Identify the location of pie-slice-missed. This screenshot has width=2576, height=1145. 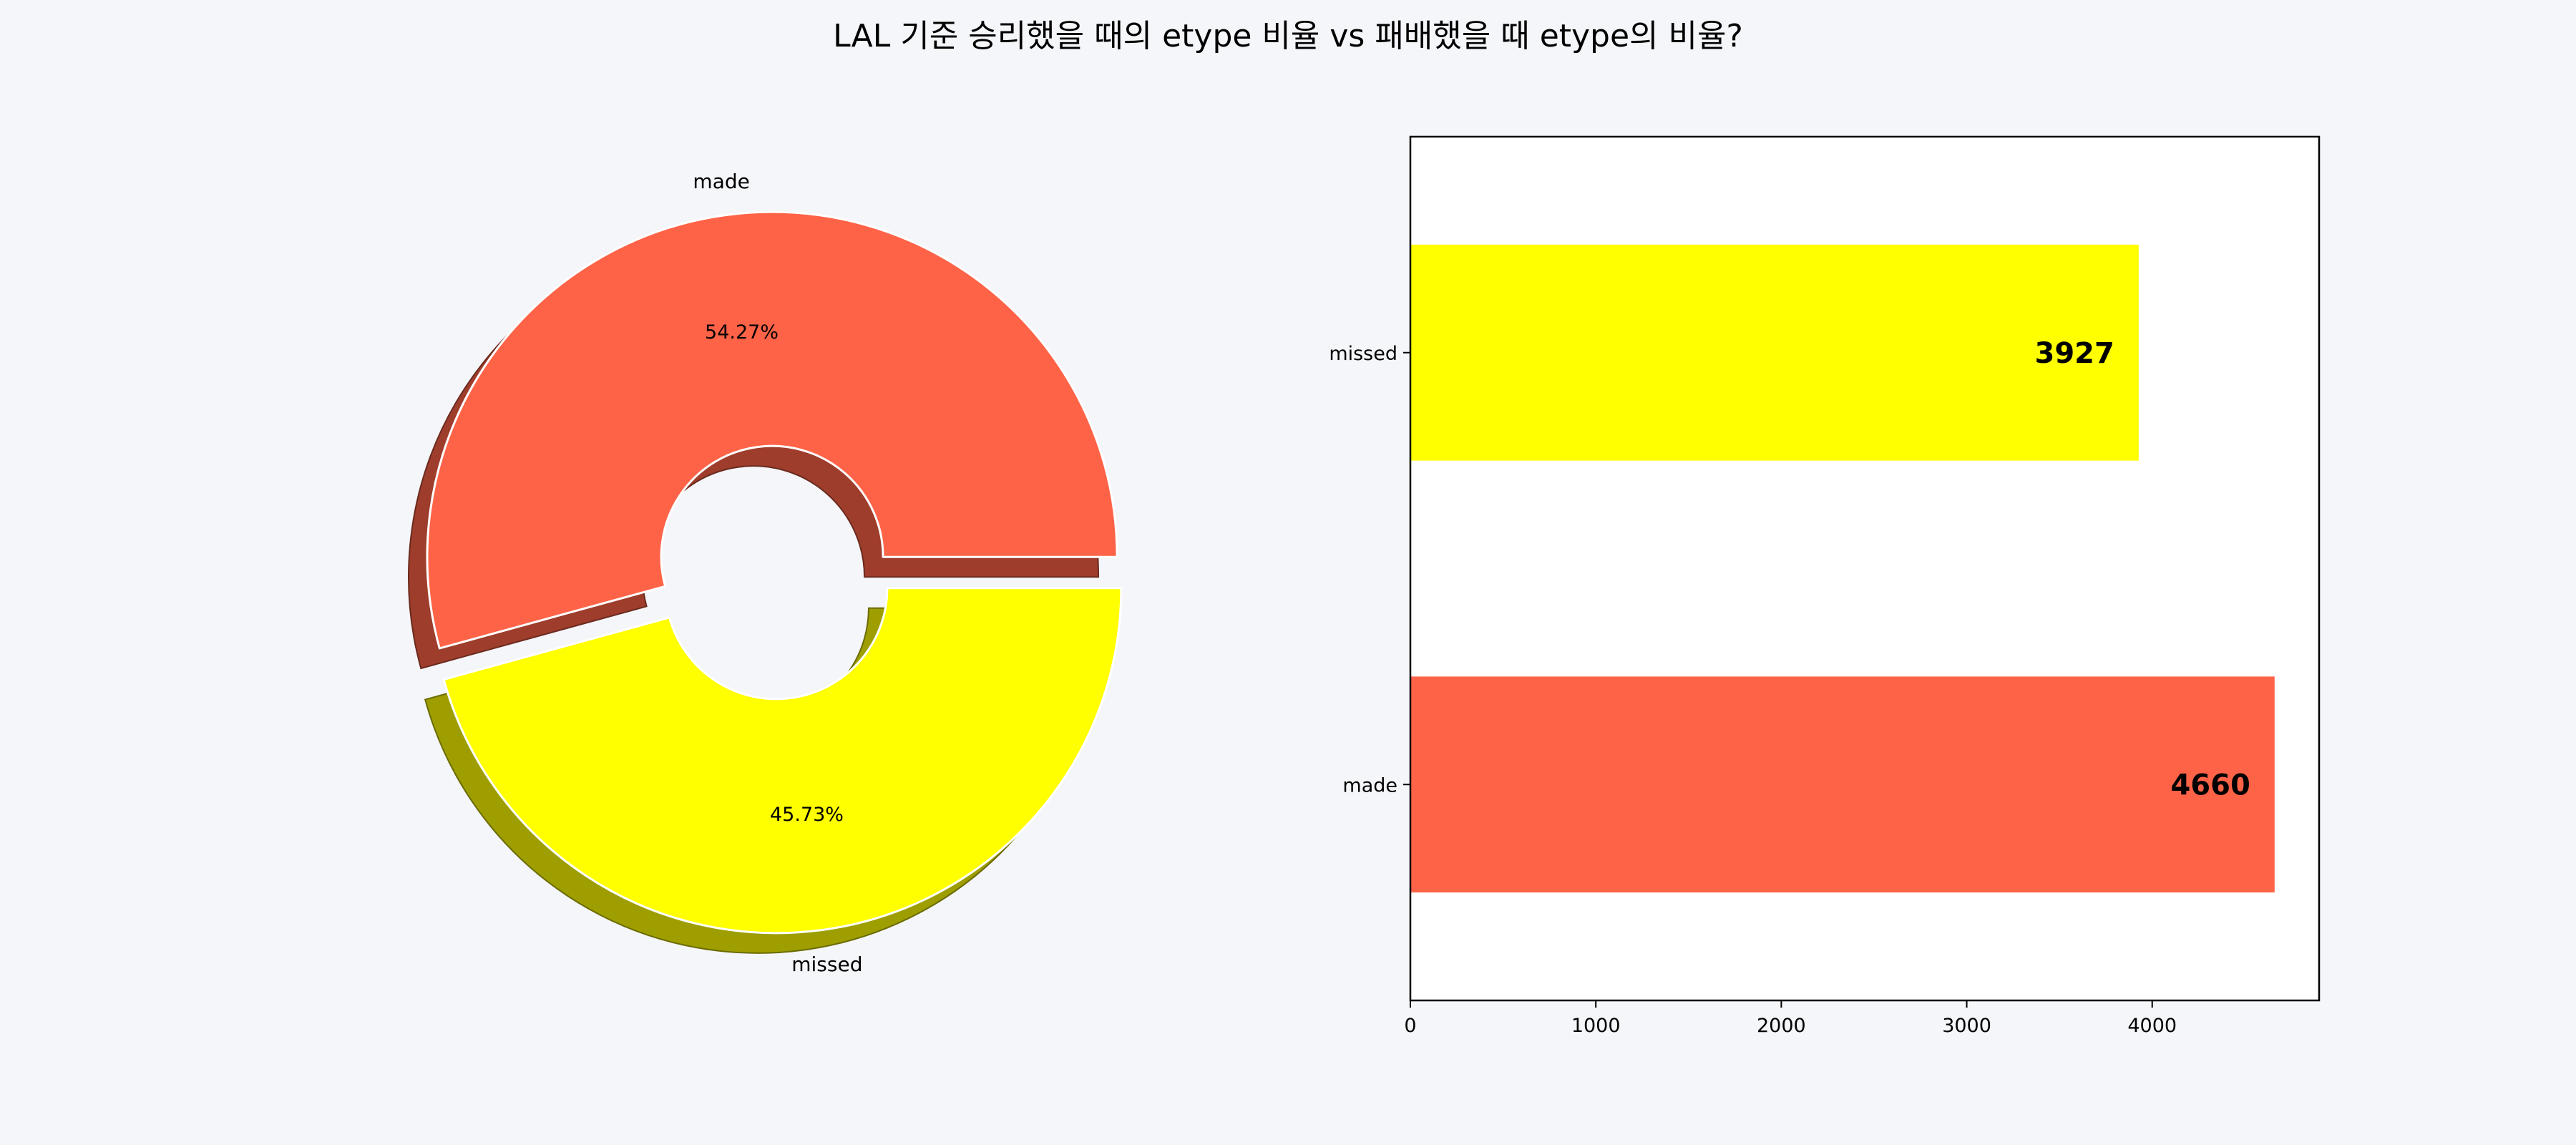
(782, 761).